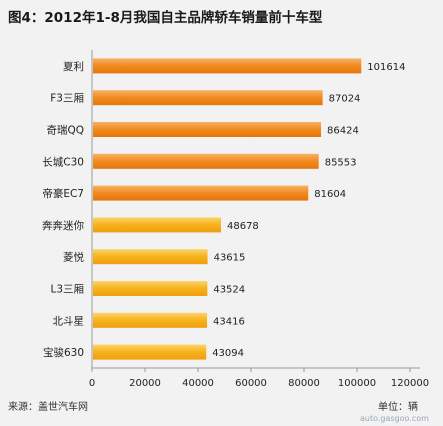 The width and height of the screenshot is (443, 426). What do you see at coordinates (398, 406) in the screenshot?
I see `unit-note: 单位：辆` at bounding box center [398, 406].